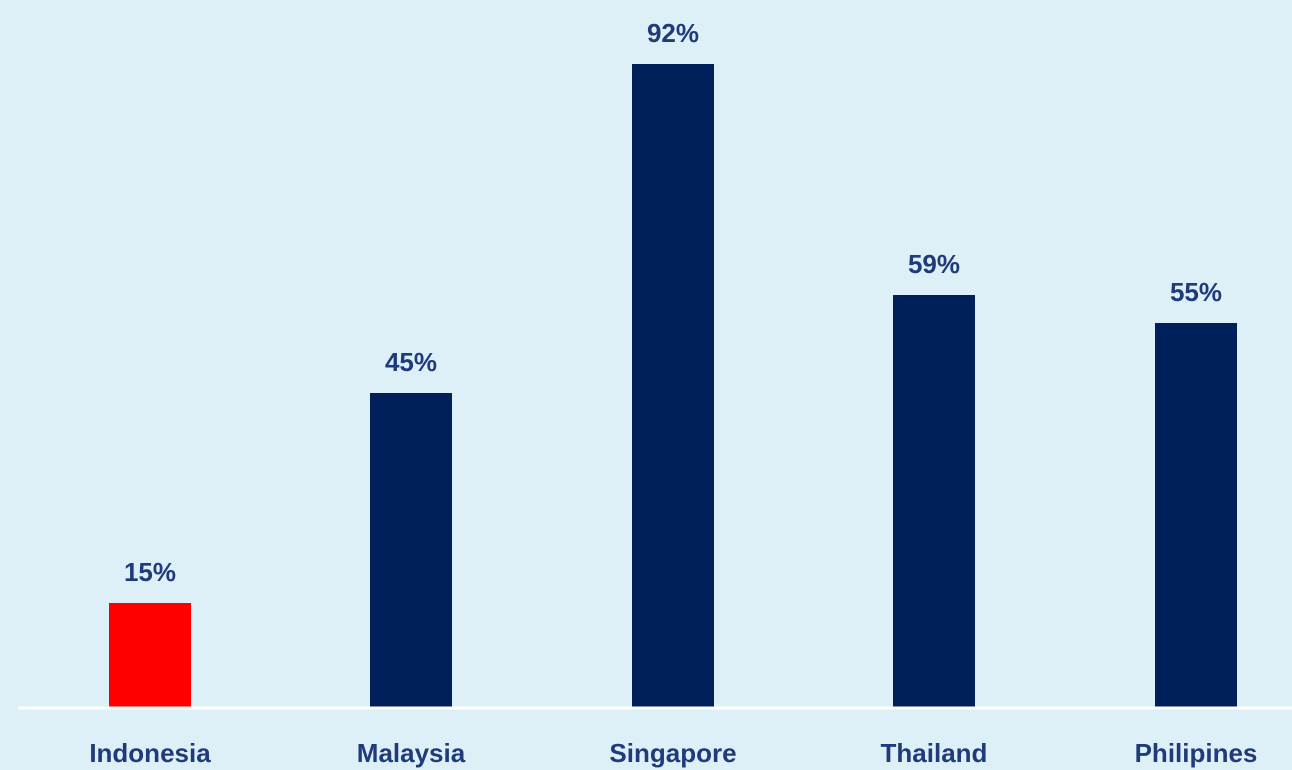  What do you see at coordinates (934, 264) in the screenshot?
I see `value-label-thailand: 59%` at bounding box center [934, 264].